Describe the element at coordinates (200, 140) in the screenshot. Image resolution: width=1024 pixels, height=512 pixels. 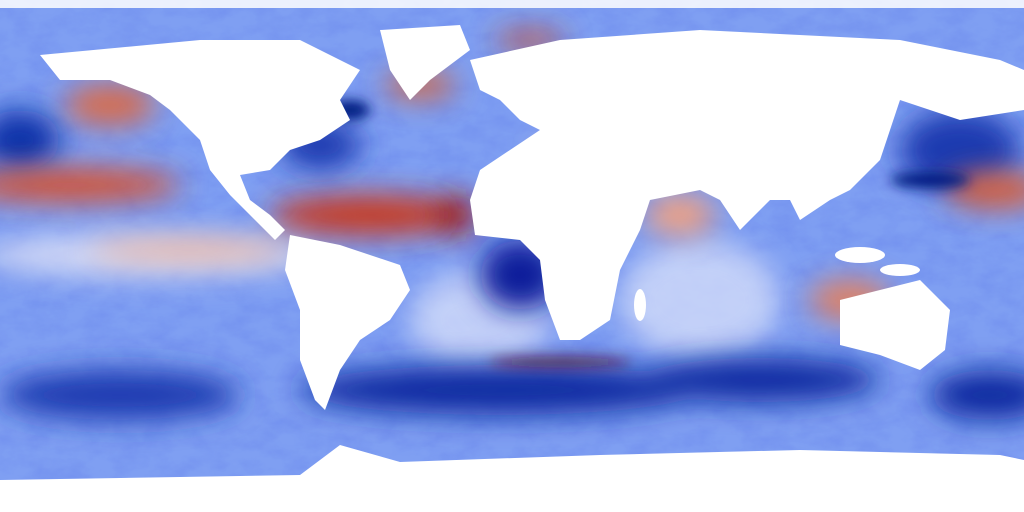
I see `north-america` at that location.